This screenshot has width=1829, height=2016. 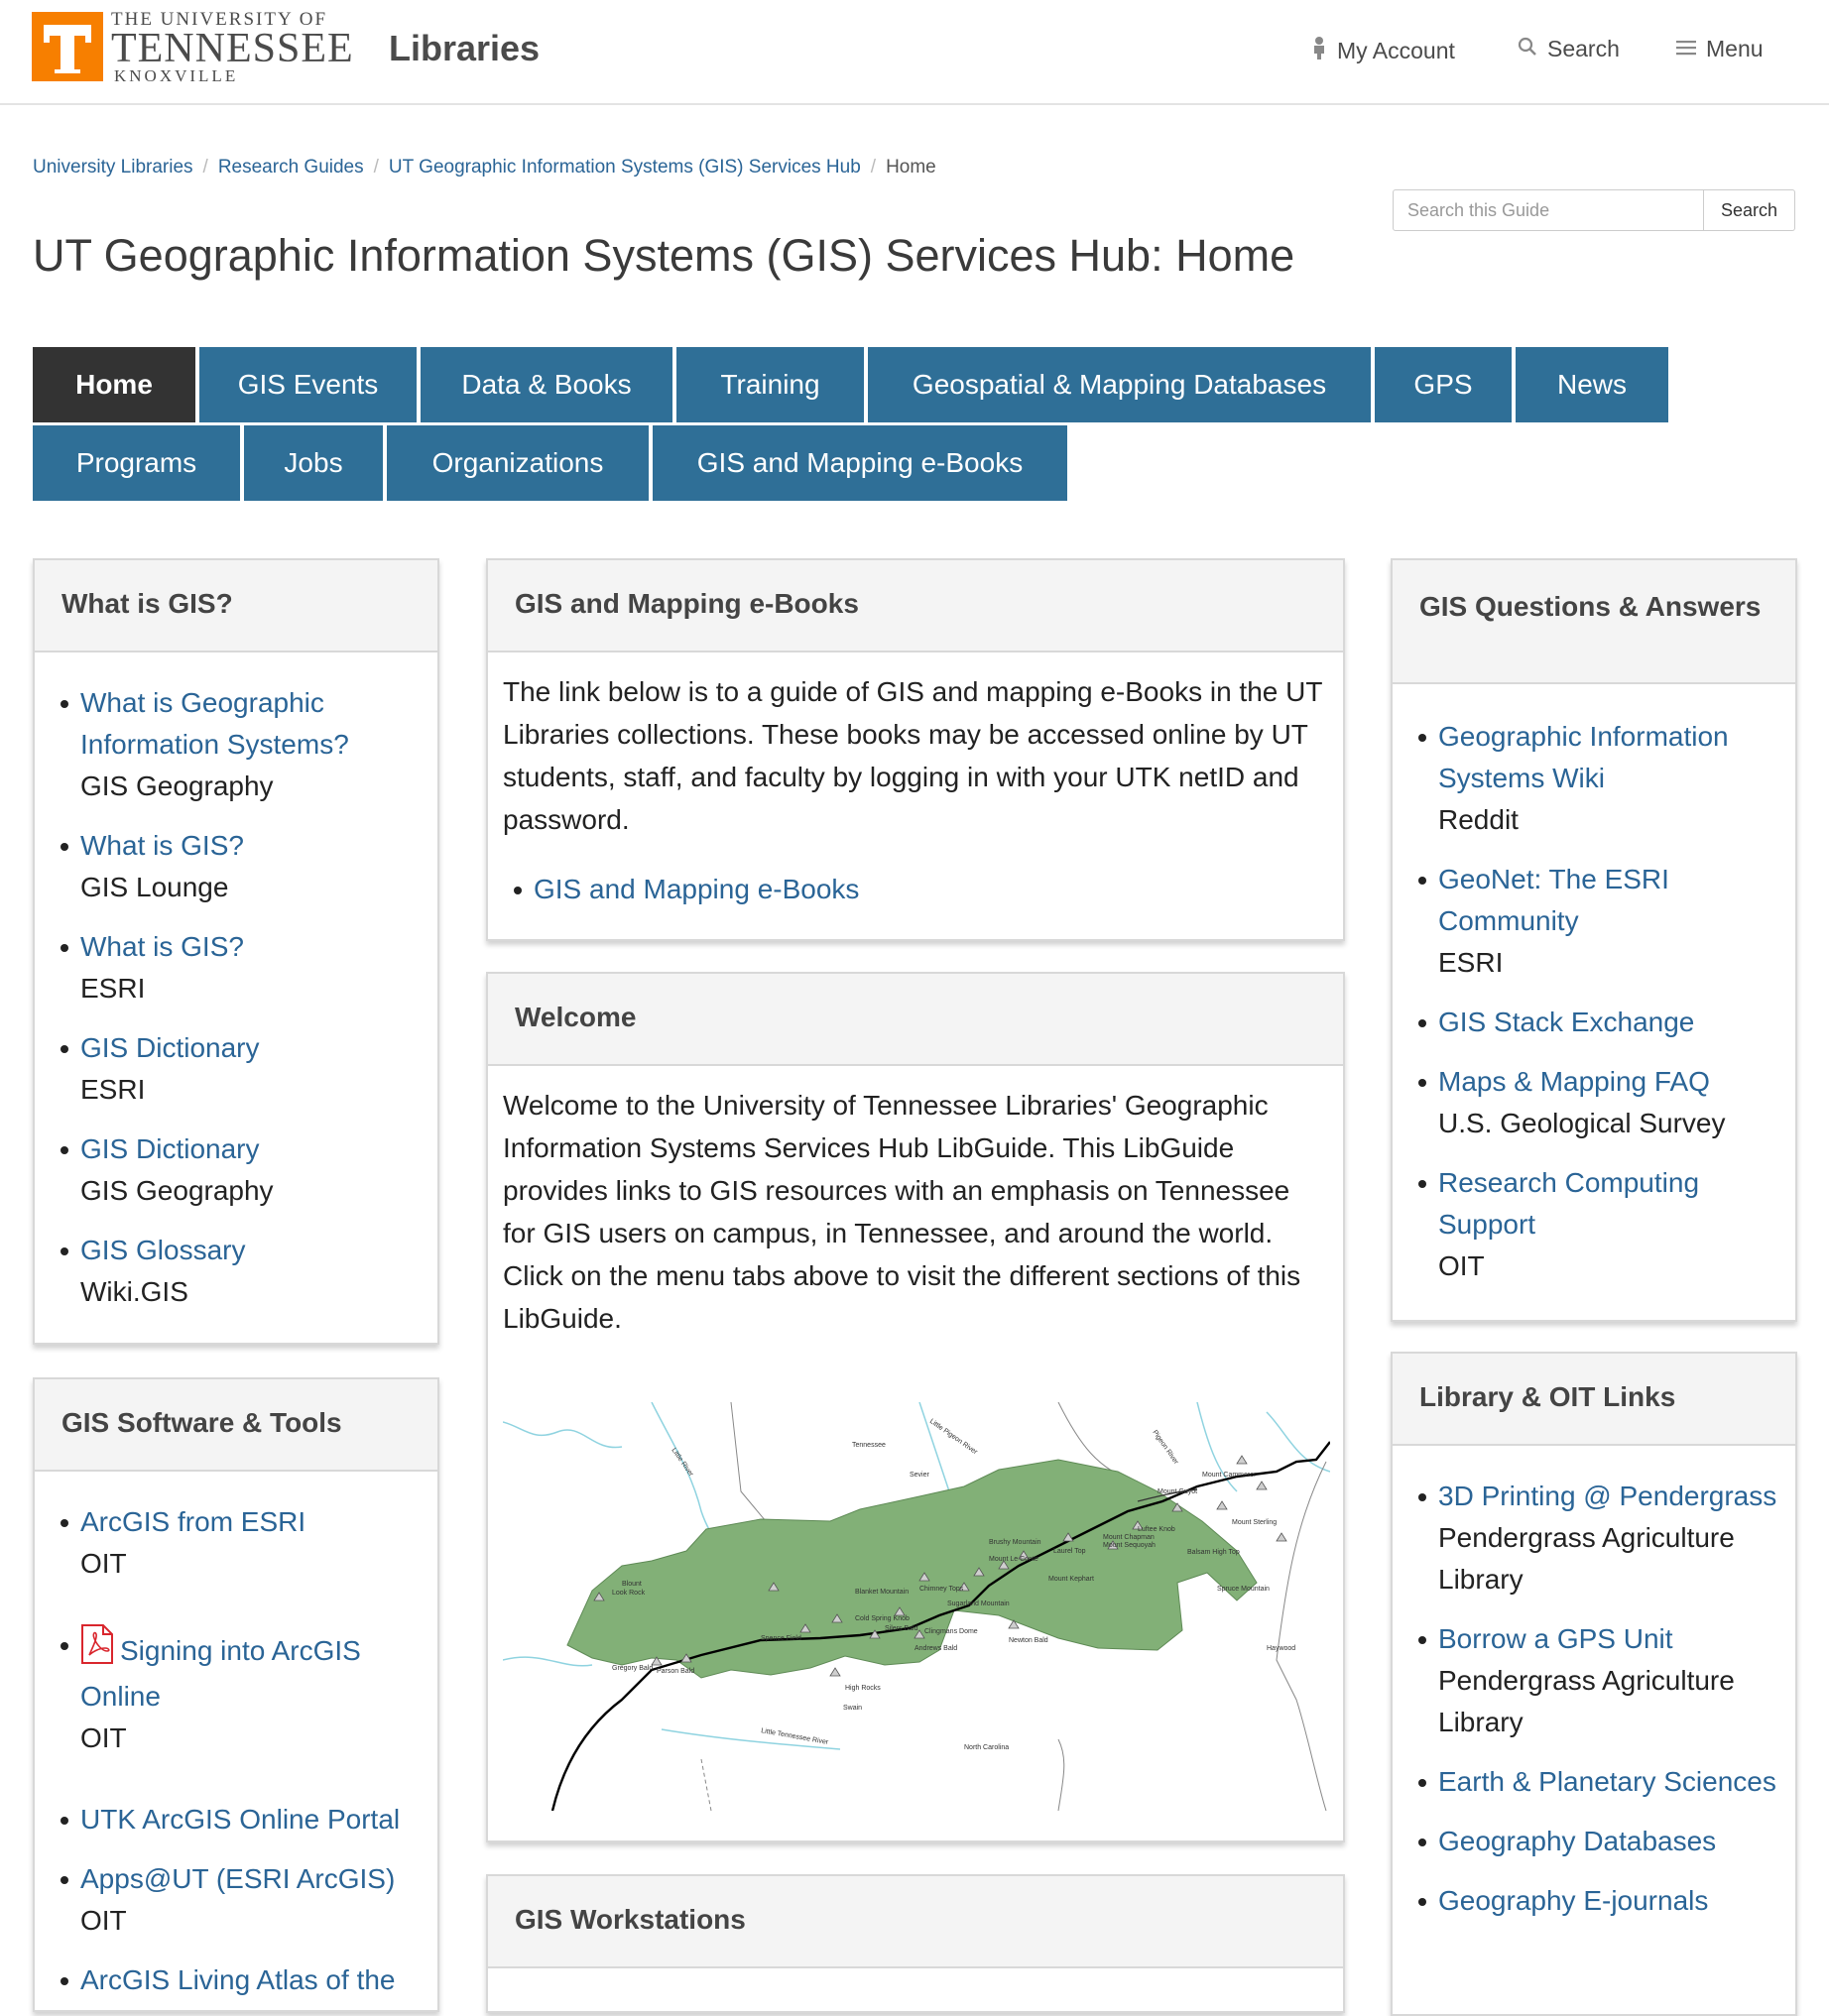 I want to click on resource-link: 3D Printing @ Pendergrass, so click(x=1607, y=1496).